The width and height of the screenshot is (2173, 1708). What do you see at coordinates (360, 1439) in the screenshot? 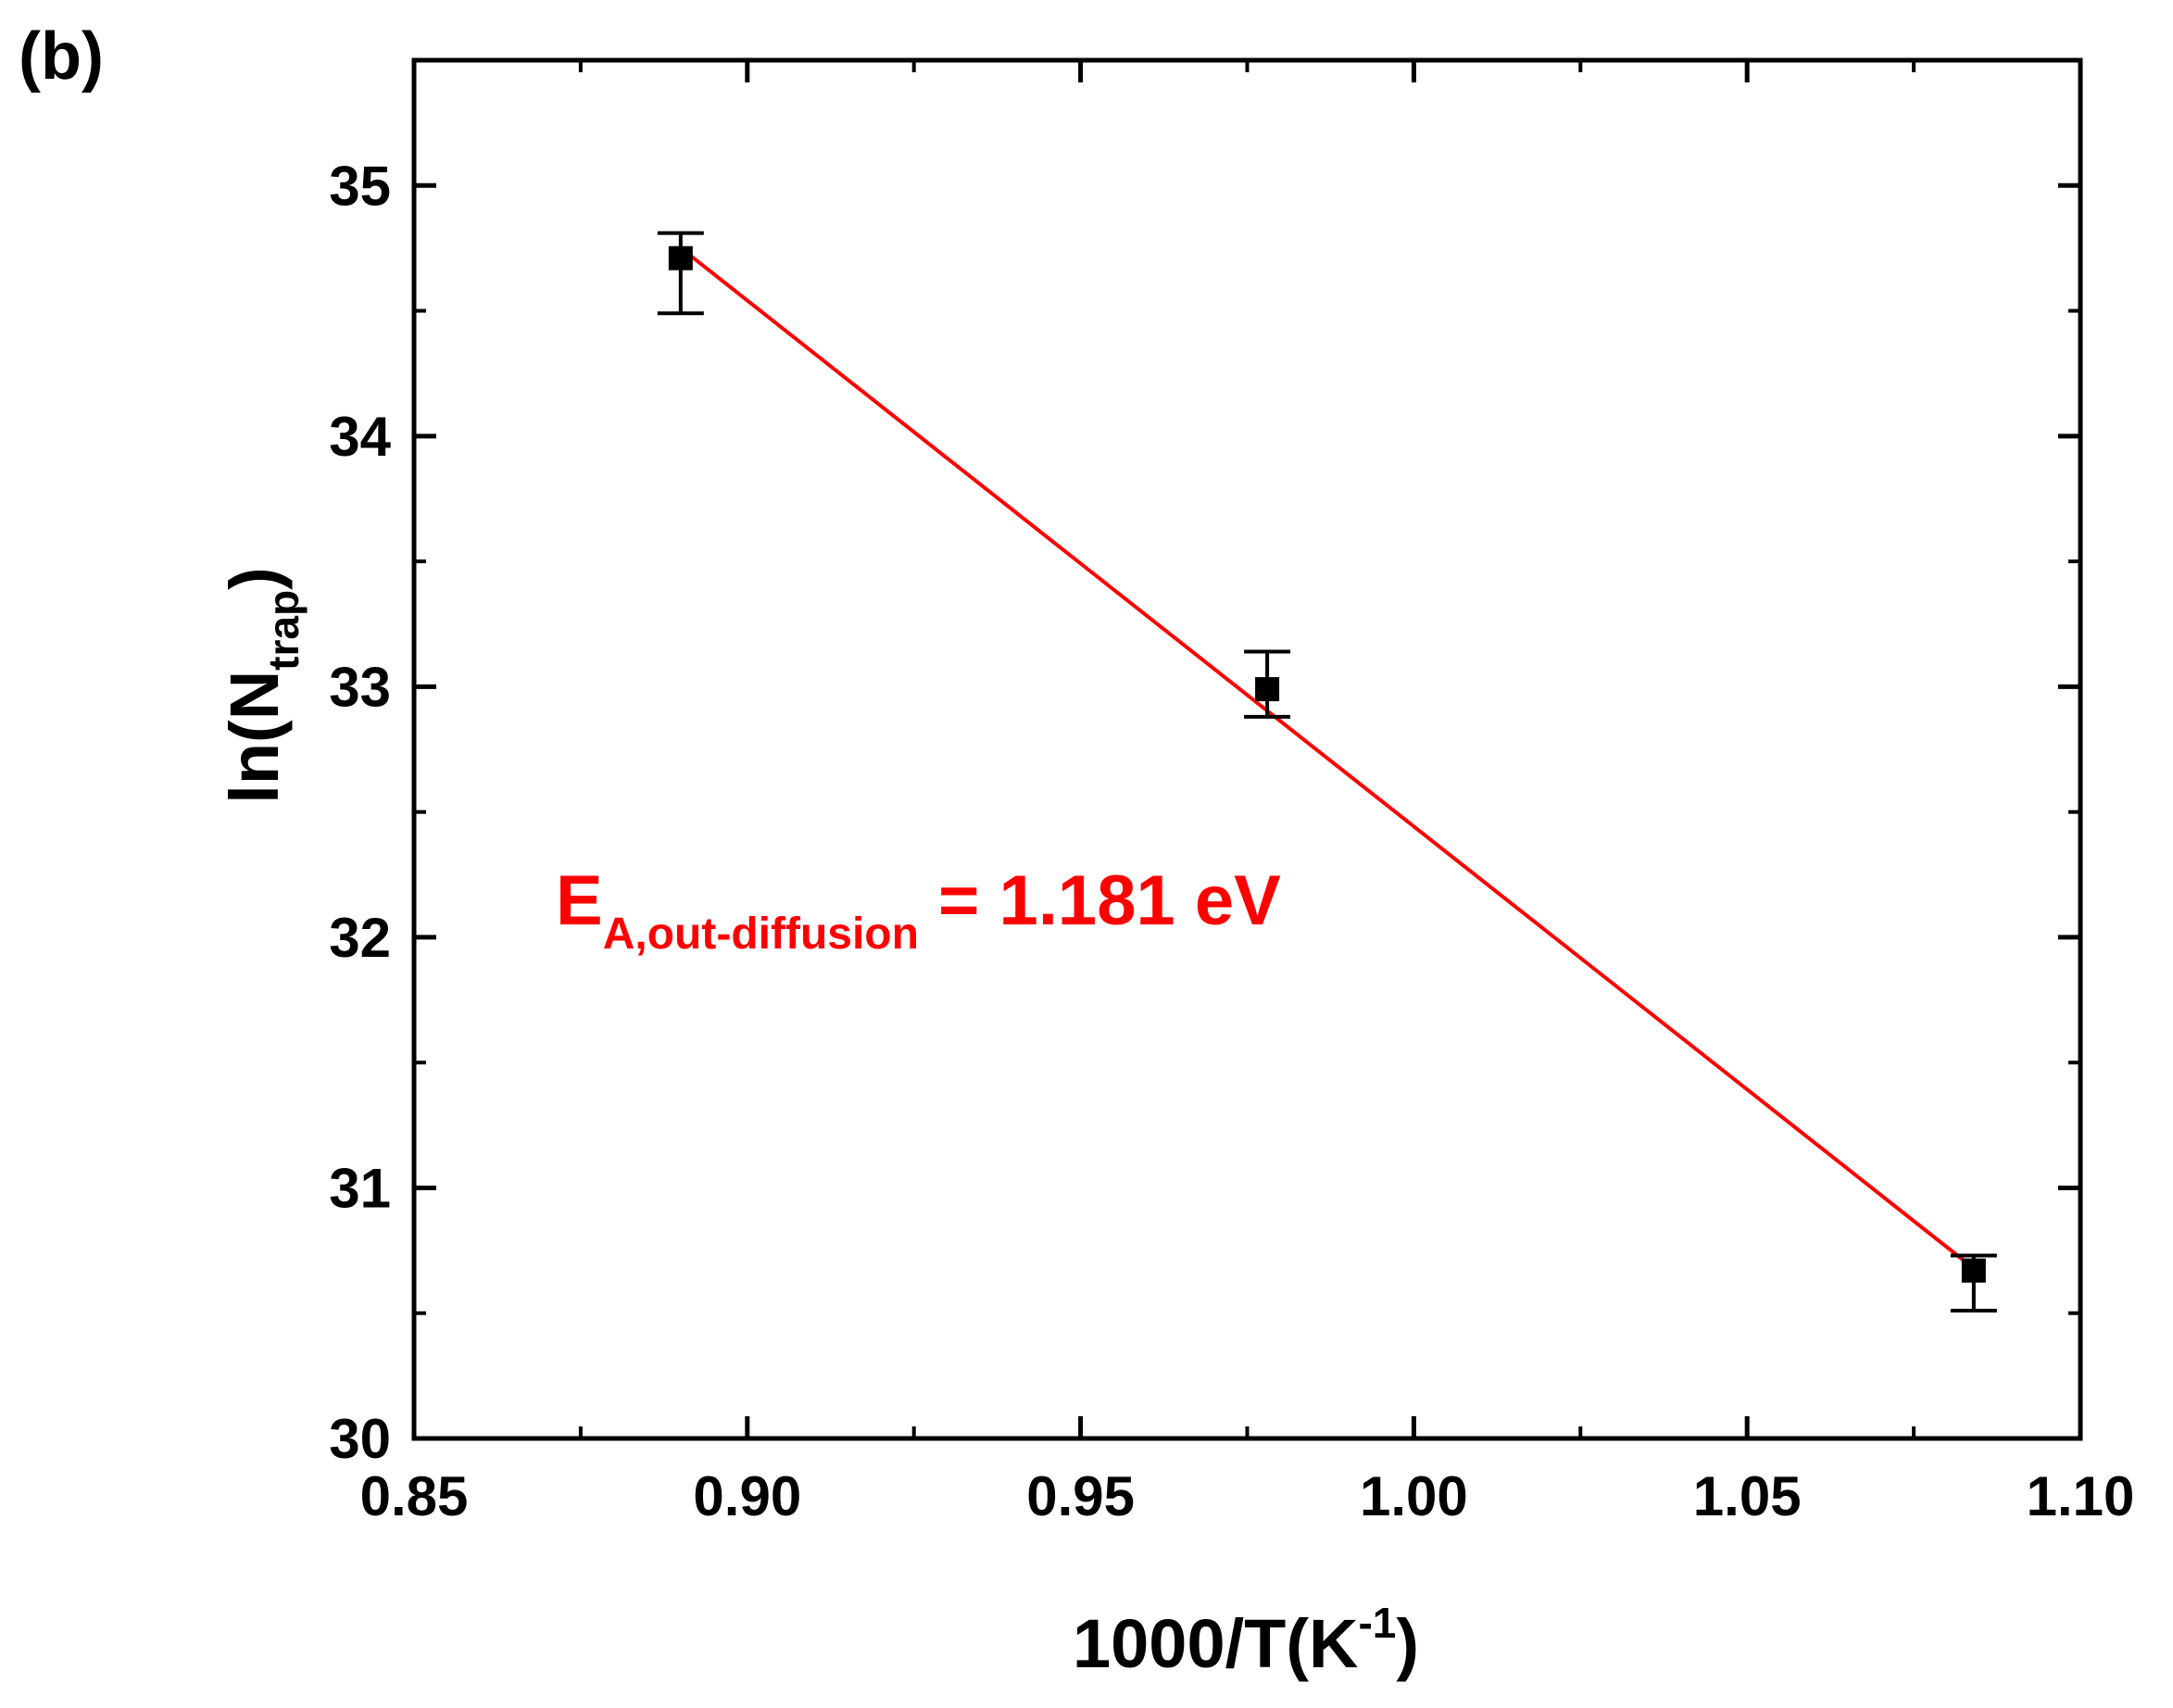
I see `y-tick-label: 30` at bounding box center [360, 1439].